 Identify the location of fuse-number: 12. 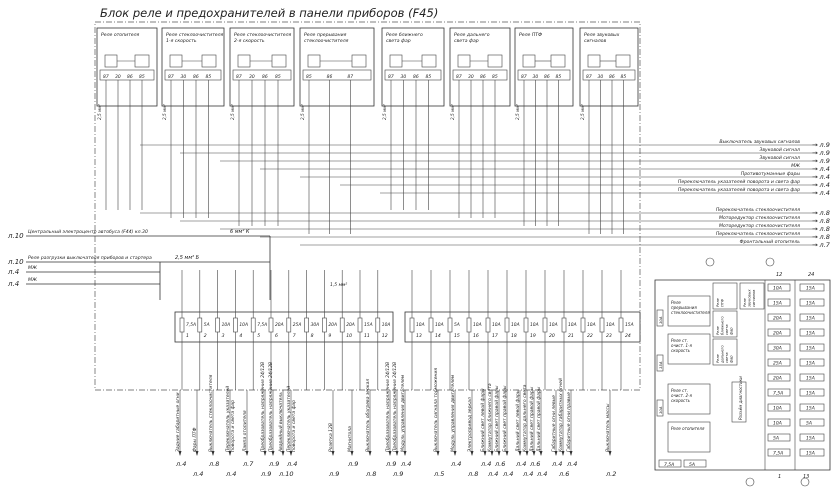
(385, 336).